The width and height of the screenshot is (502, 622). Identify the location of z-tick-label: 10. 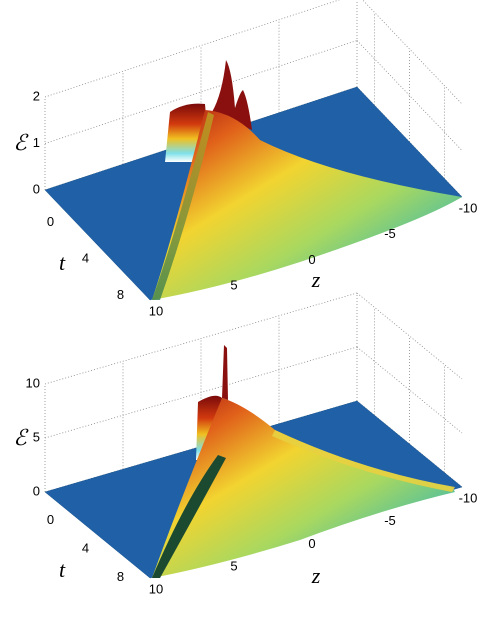
(33, 382).